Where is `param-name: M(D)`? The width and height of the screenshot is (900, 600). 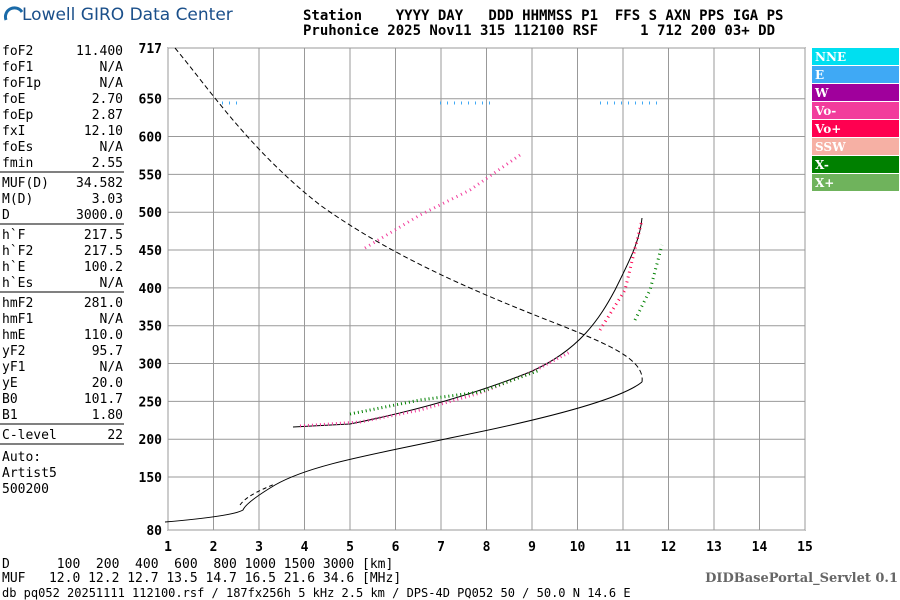 param-name: M(D) is located at coordinates (17, 199).